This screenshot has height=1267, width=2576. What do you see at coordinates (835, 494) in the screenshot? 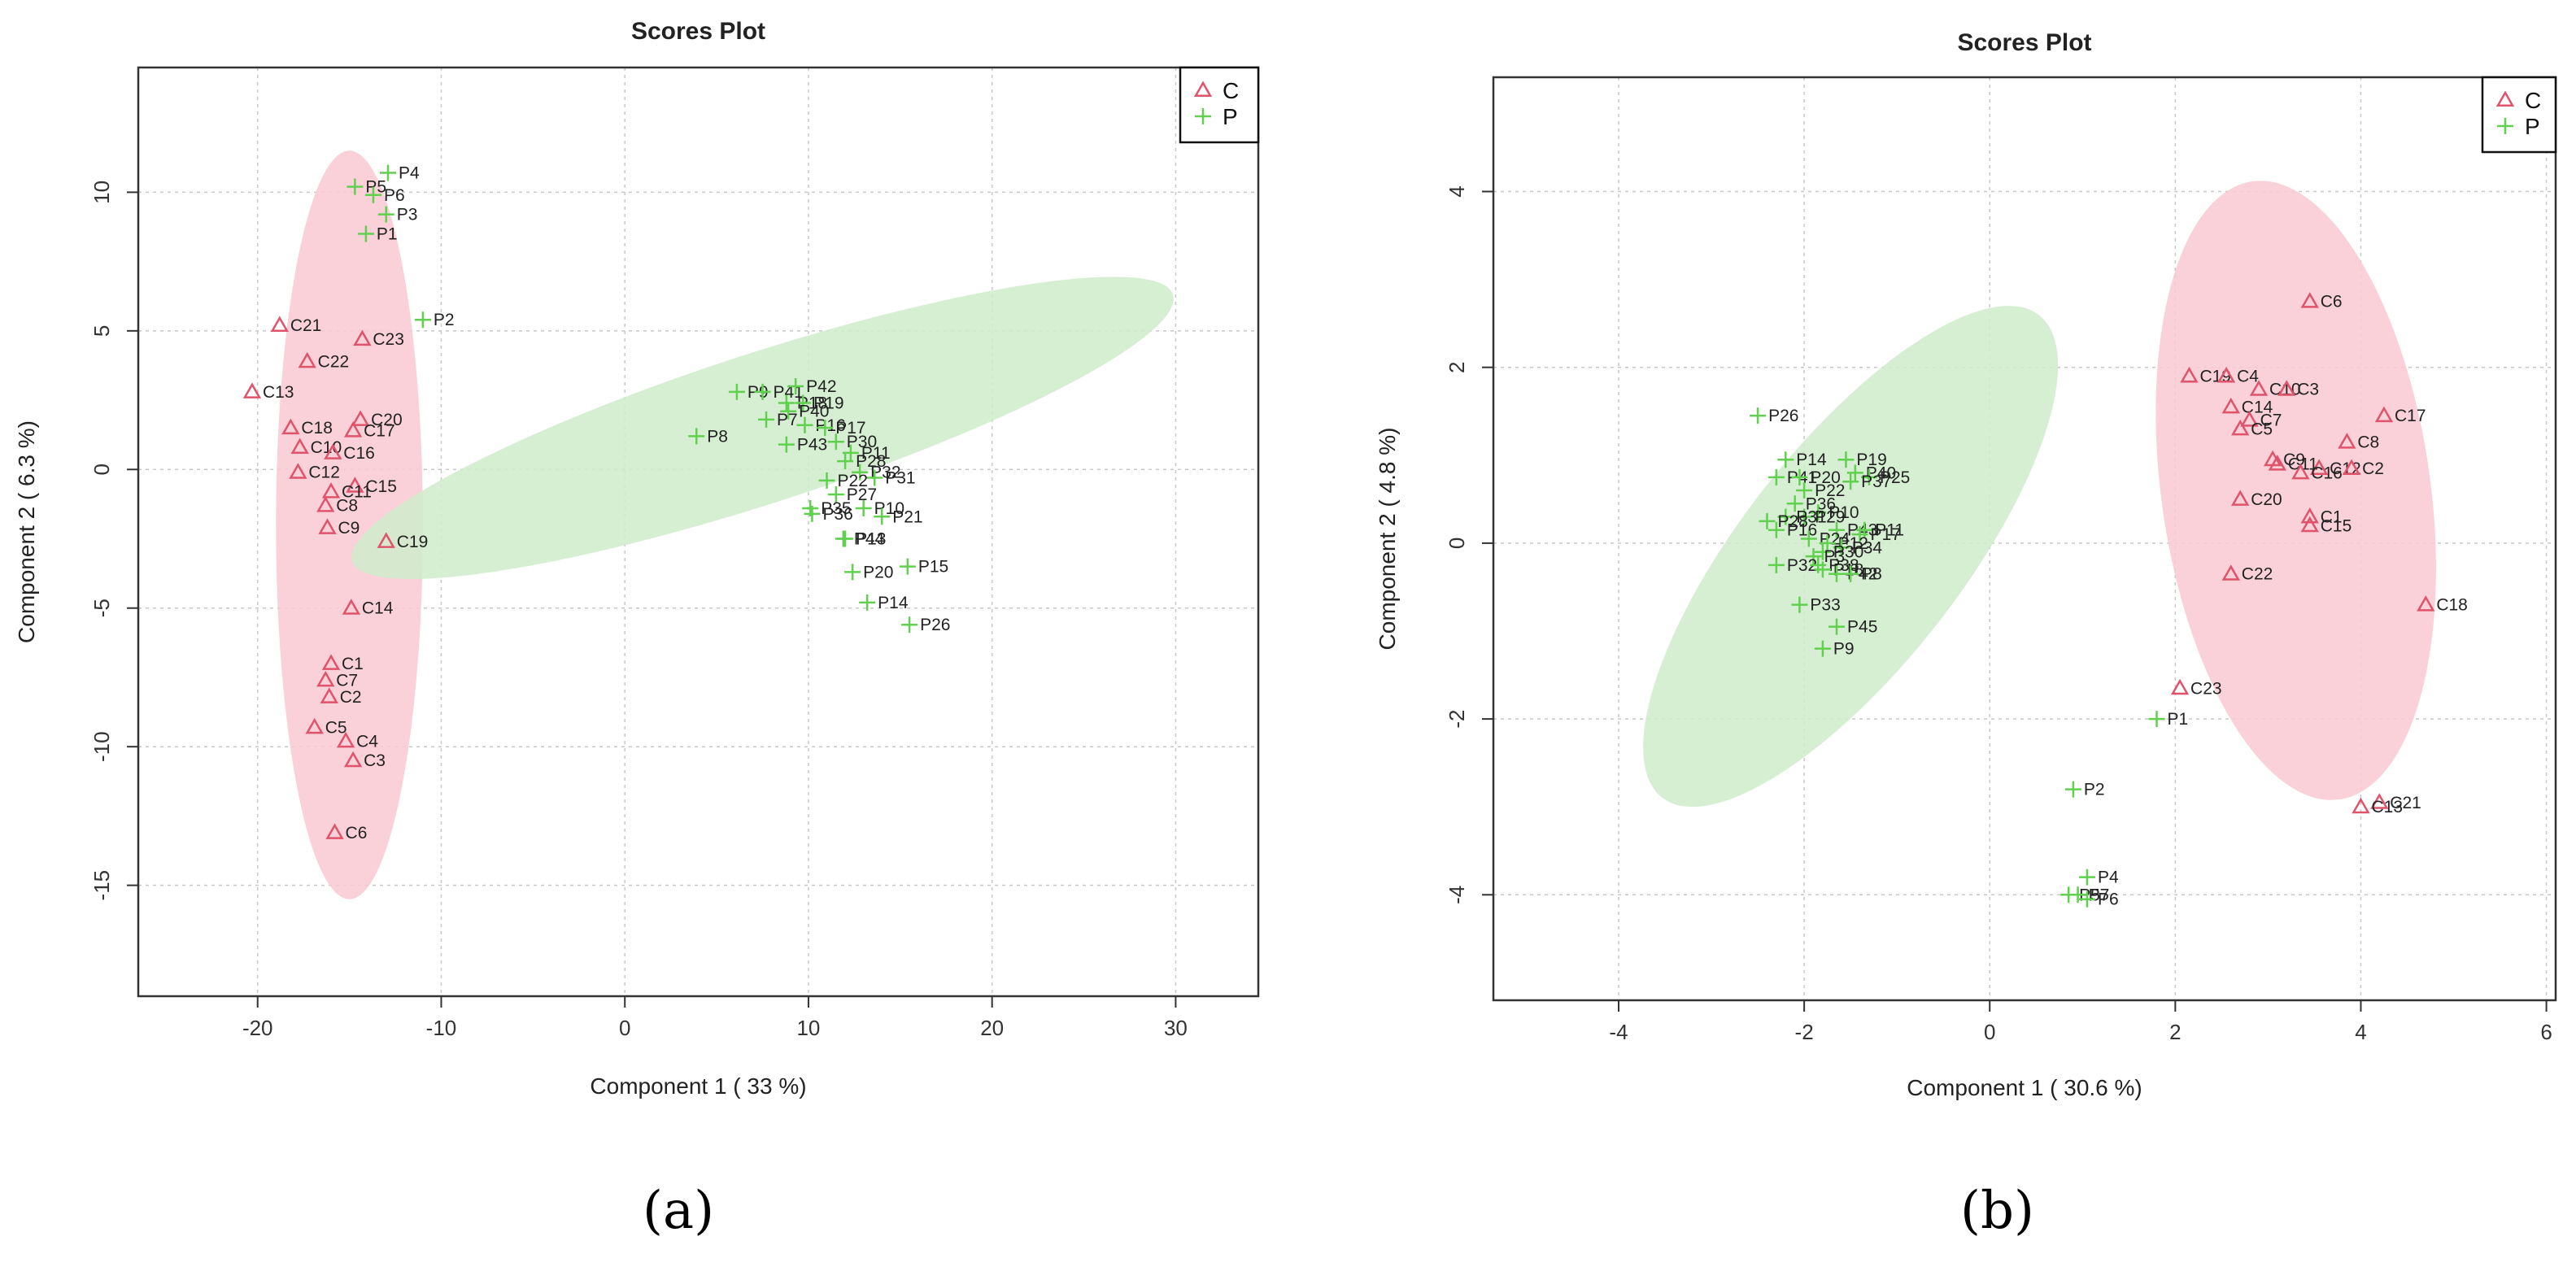
I see `point-P27` at bounding box center [835, 494].